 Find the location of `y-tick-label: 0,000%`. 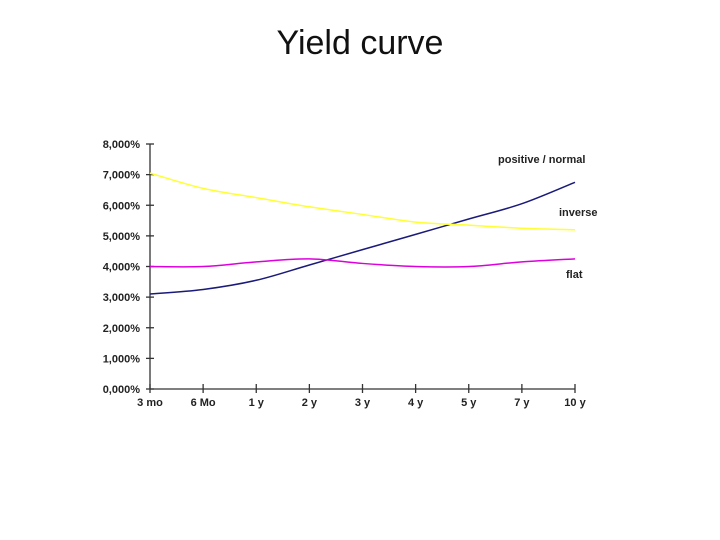

y-tick-label: 0,000% is located at coordinates (122, 390).